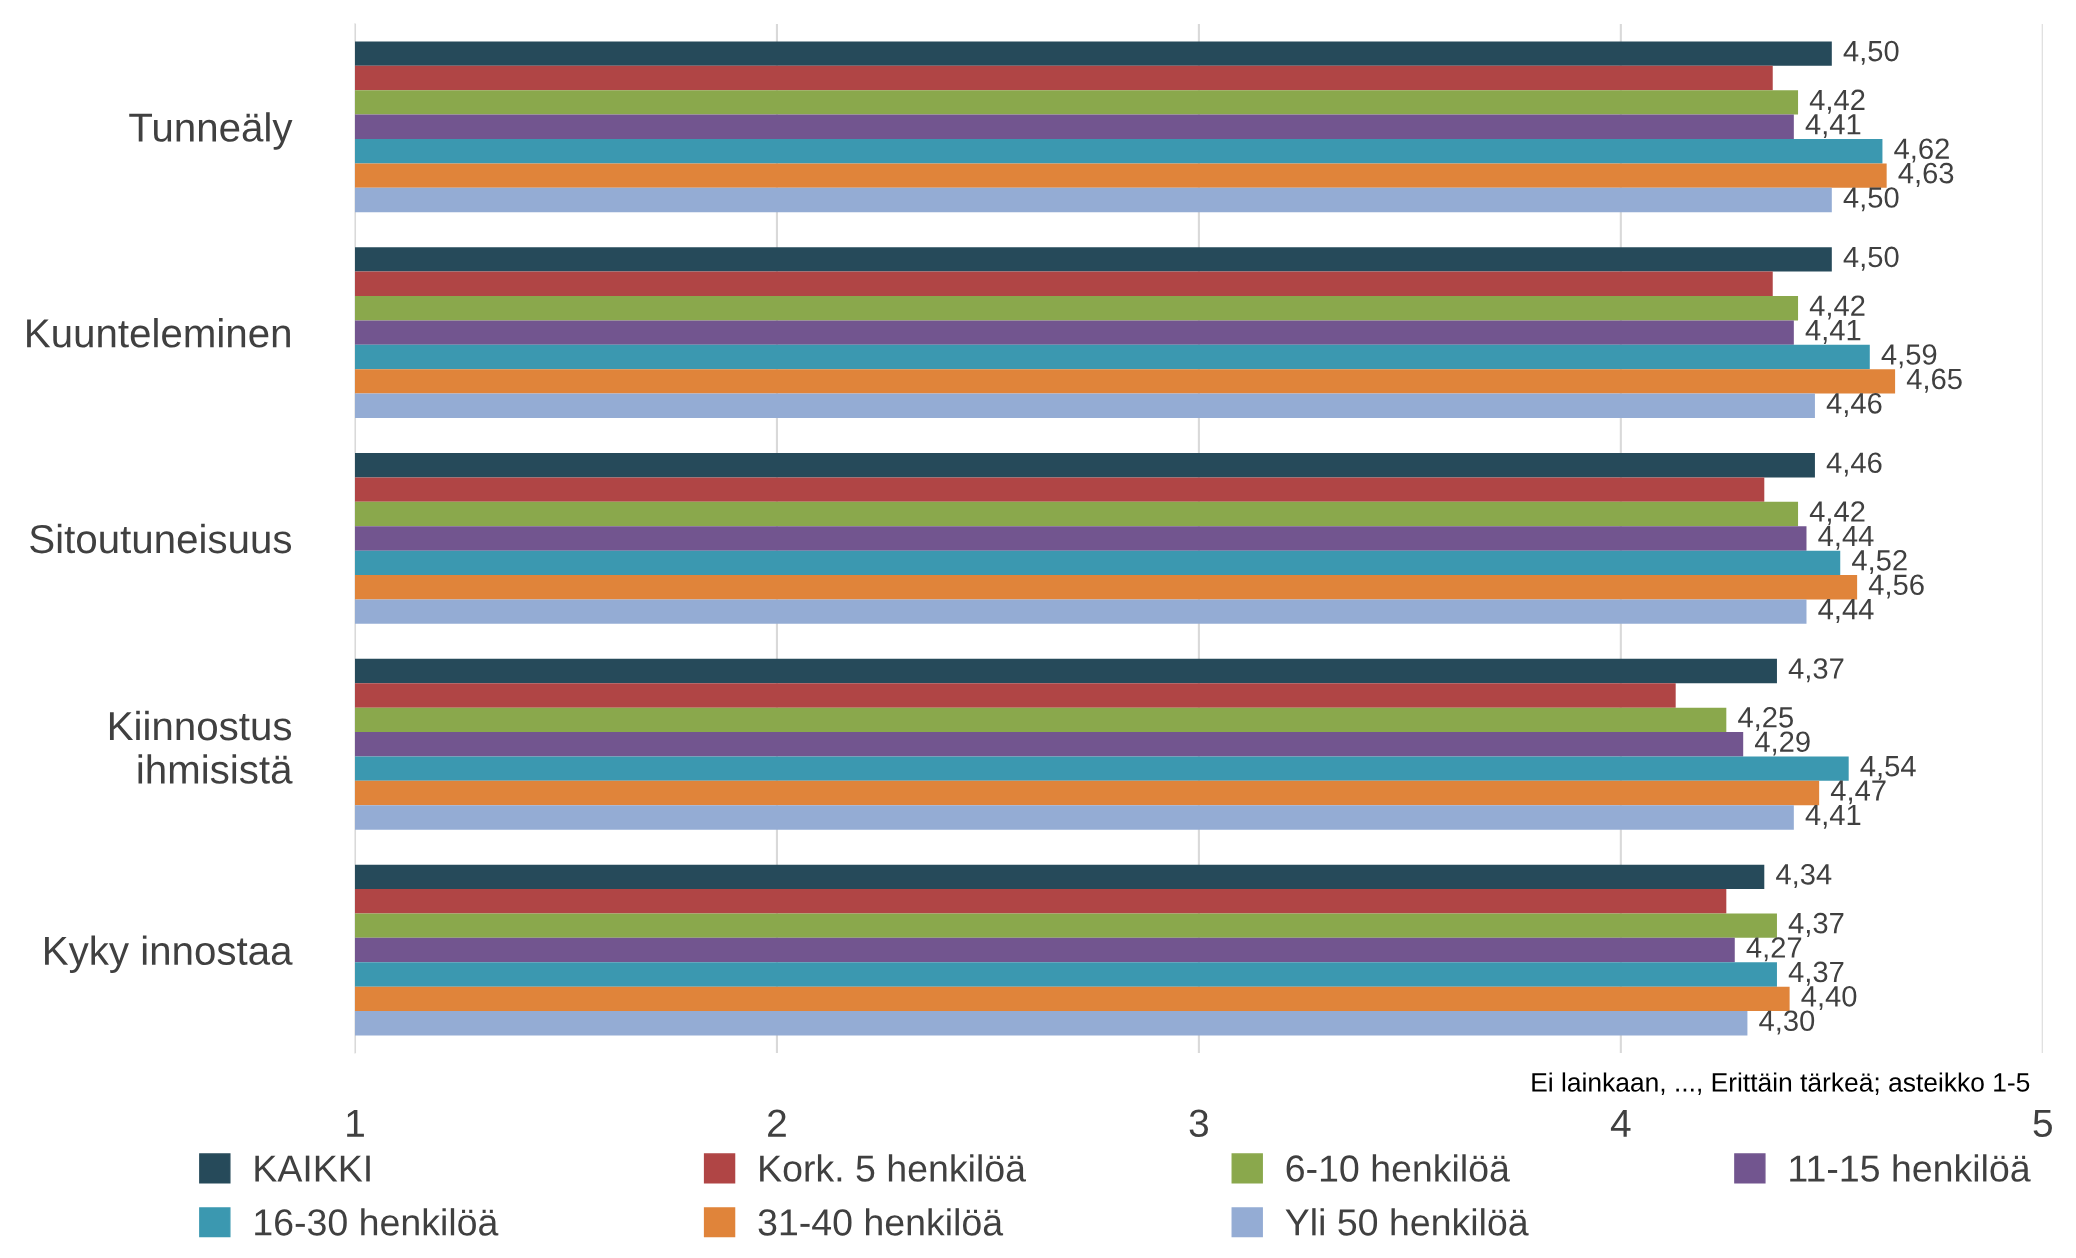 The height and width of the screenshot is (1258, 2076). Describe the element at coordinates (1829, 998) in the screenshot. I see `data-label: 4,40` at that location.